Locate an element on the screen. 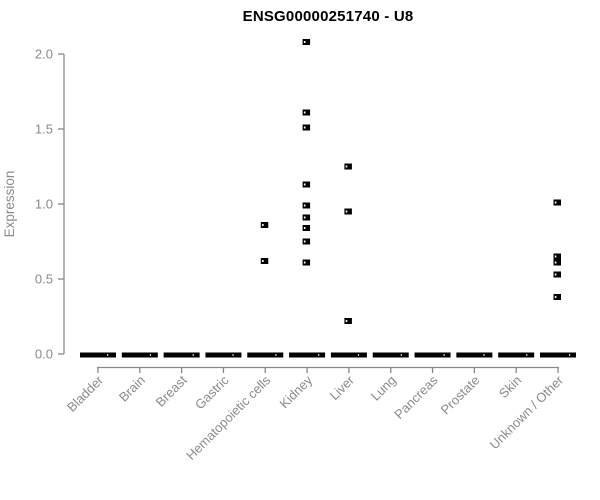  y-tick-label: 0.5 is located at coordinates (44, 279).